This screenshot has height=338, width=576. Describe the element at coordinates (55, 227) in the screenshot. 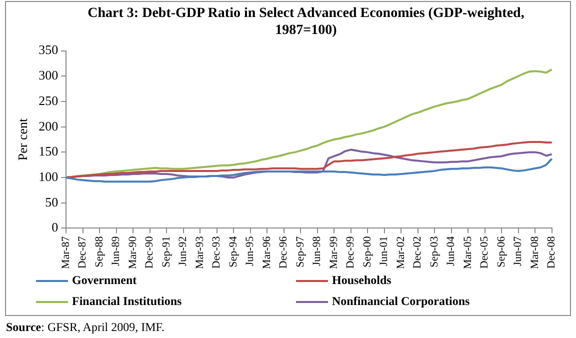

I see `y-tick-label: 0` at that location.